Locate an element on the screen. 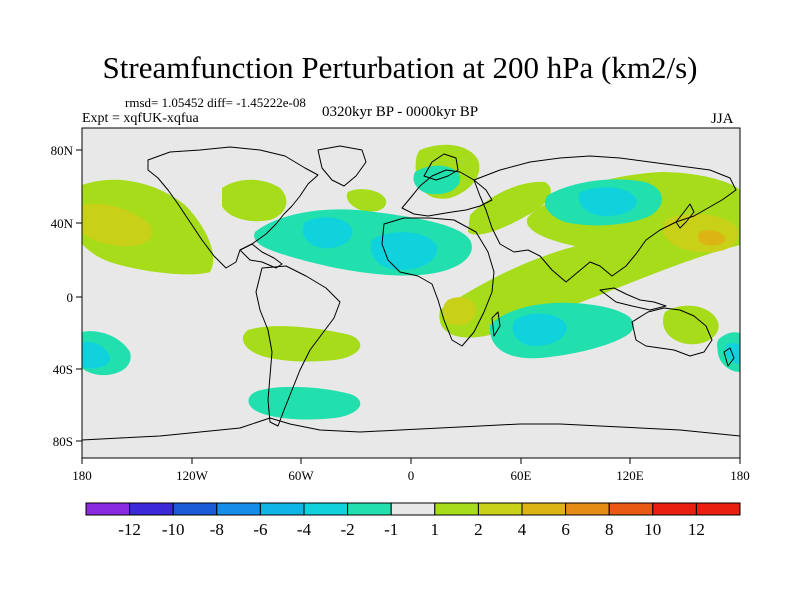 This screenshot has height=600, width=800. colorbar-label: -1 is located at coordinates (391, 529).